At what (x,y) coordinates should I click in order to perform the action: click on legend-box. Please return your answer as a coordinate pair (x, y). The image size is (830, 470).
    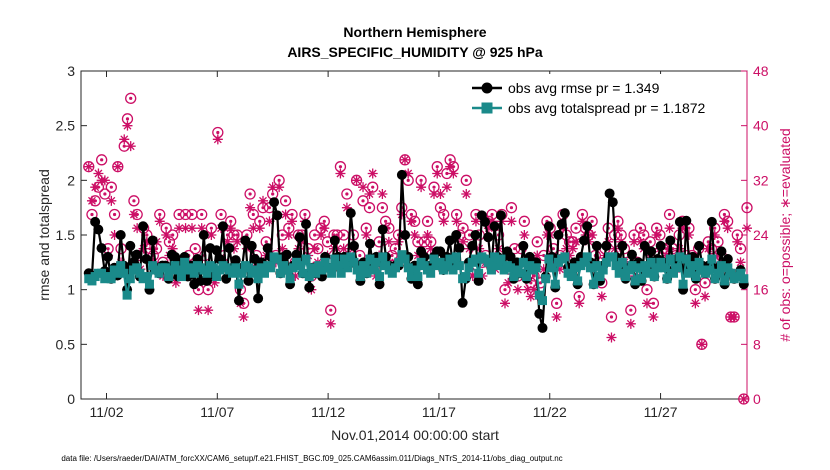
    Looking at the image, I should click on (606, 98).